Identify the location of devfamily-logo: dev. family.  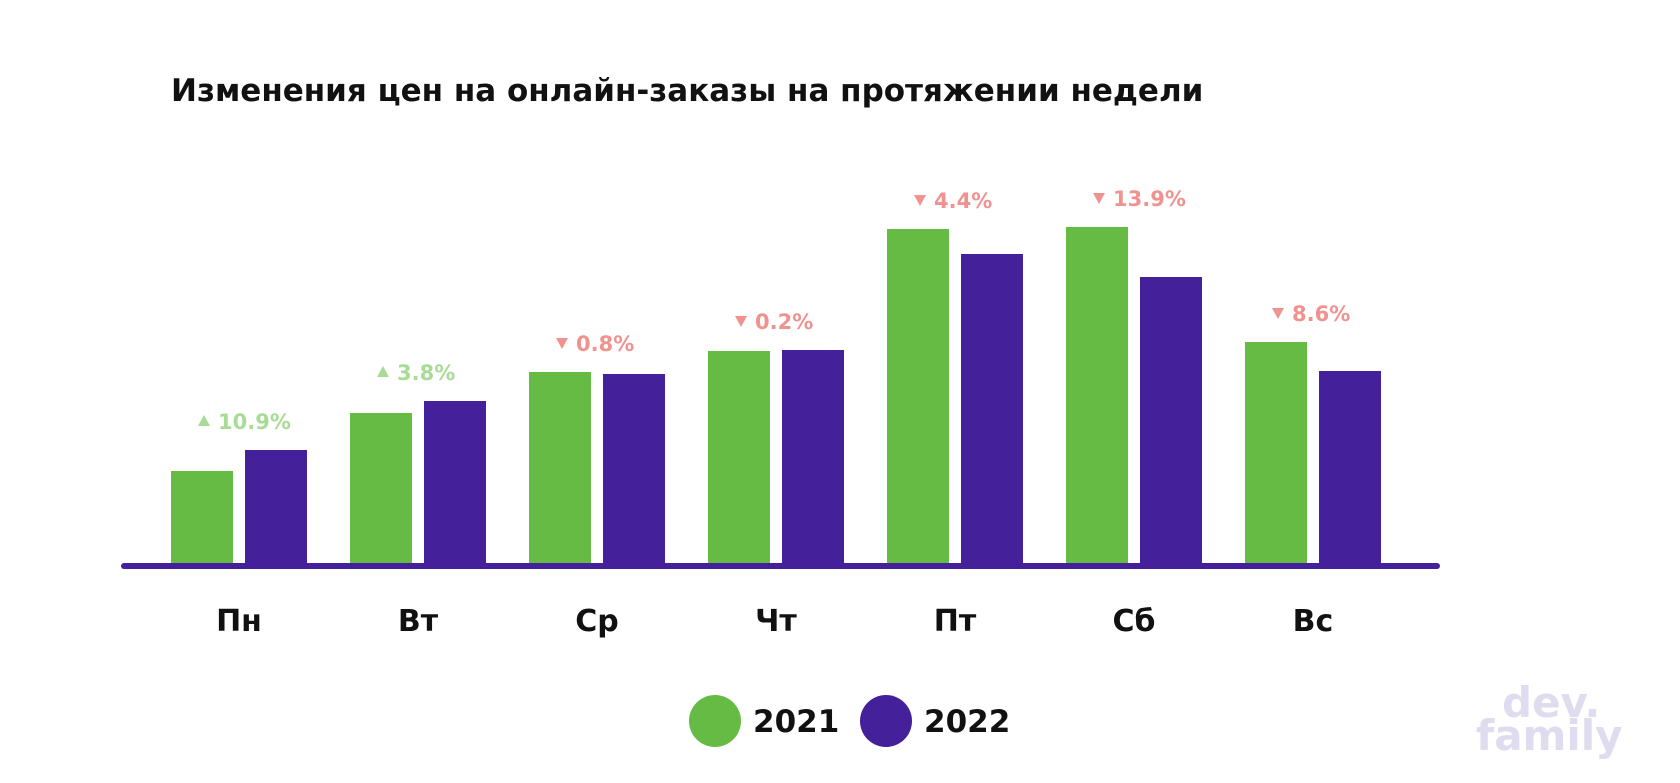
(1549, 719).